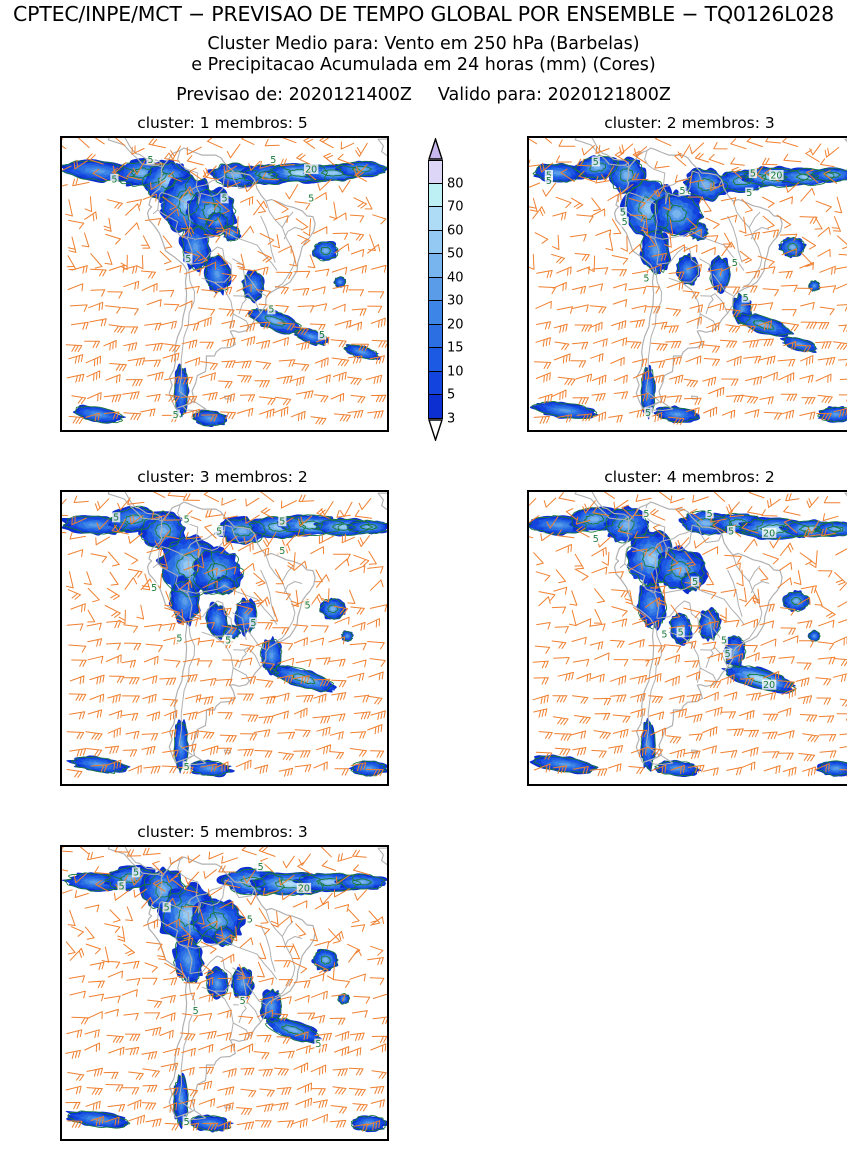 The image size is (847, 1157). Describe the element at coordinates (455, 371) in the screenshot. I see `colorbar-tick-label: 10` at that location.